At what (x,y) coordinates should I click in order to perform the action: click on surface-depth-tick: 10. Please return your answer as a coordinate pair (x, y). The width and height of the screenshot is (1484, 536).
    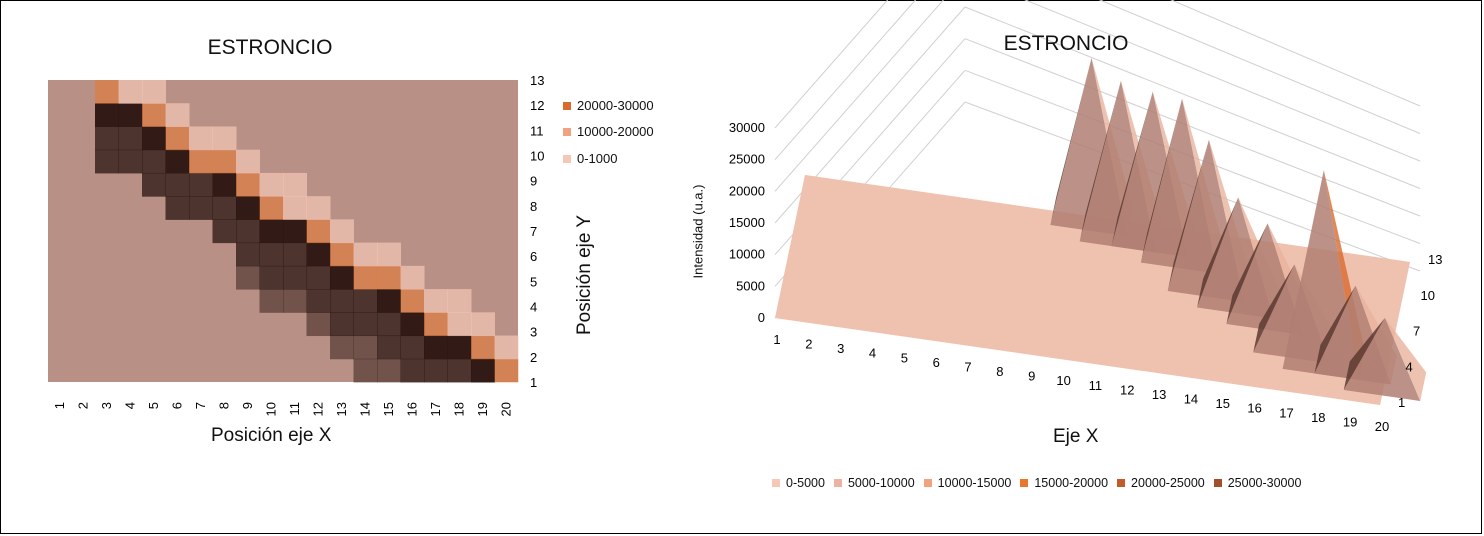
    Looking at the image, I should click on (1428, 295).